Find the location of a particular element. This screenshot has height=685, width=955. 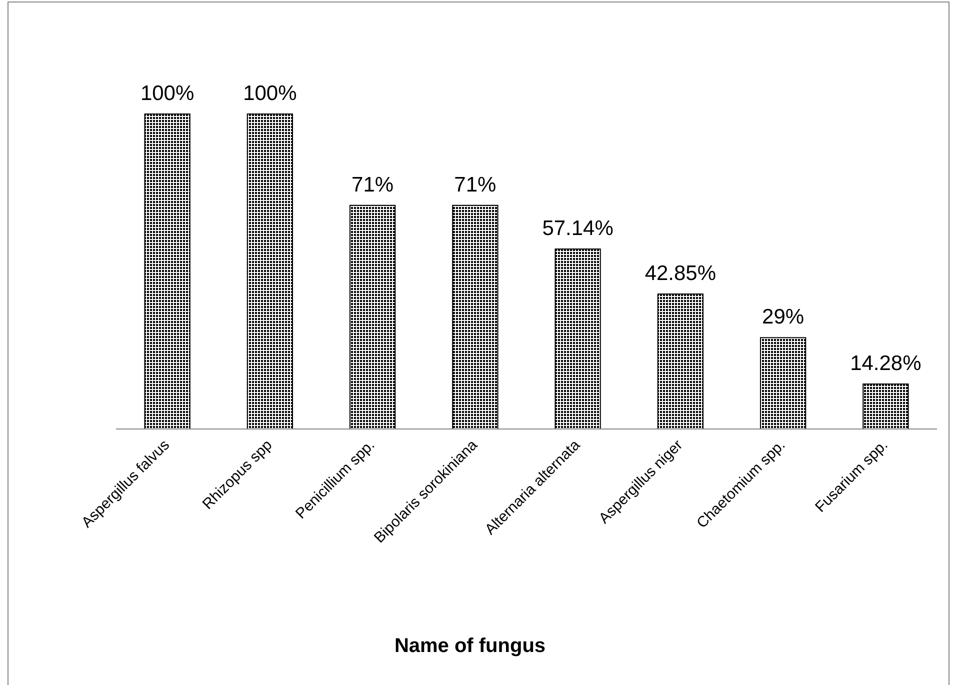

data-label: 29% is located at coordinates (783, 317).